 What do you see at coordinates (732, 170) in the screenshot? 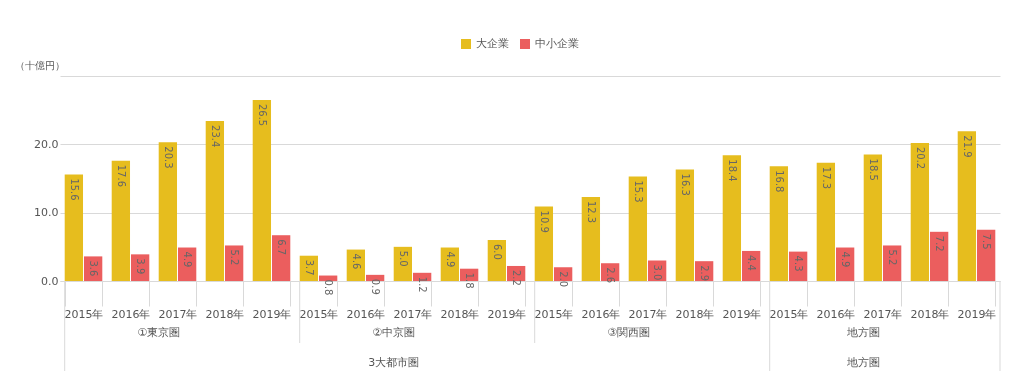
I see `data-label: 18.4` at bounding box center [732, 170].